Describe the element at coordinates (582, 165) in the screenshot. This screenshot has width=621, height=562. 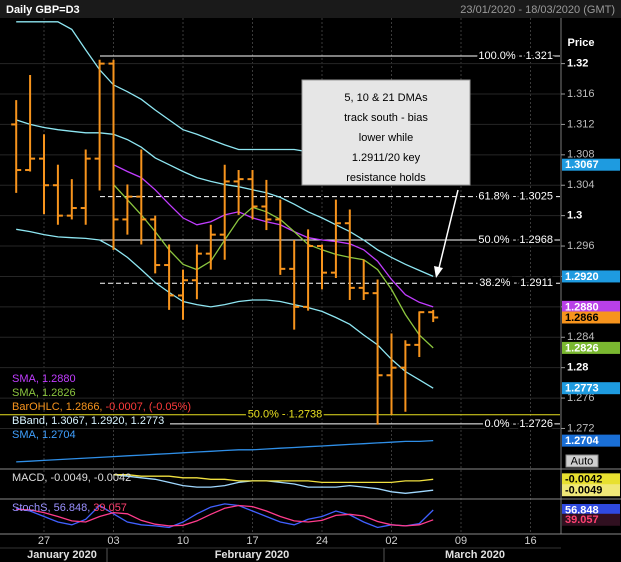
I see `price-tag-label: 1.3067` at that location.